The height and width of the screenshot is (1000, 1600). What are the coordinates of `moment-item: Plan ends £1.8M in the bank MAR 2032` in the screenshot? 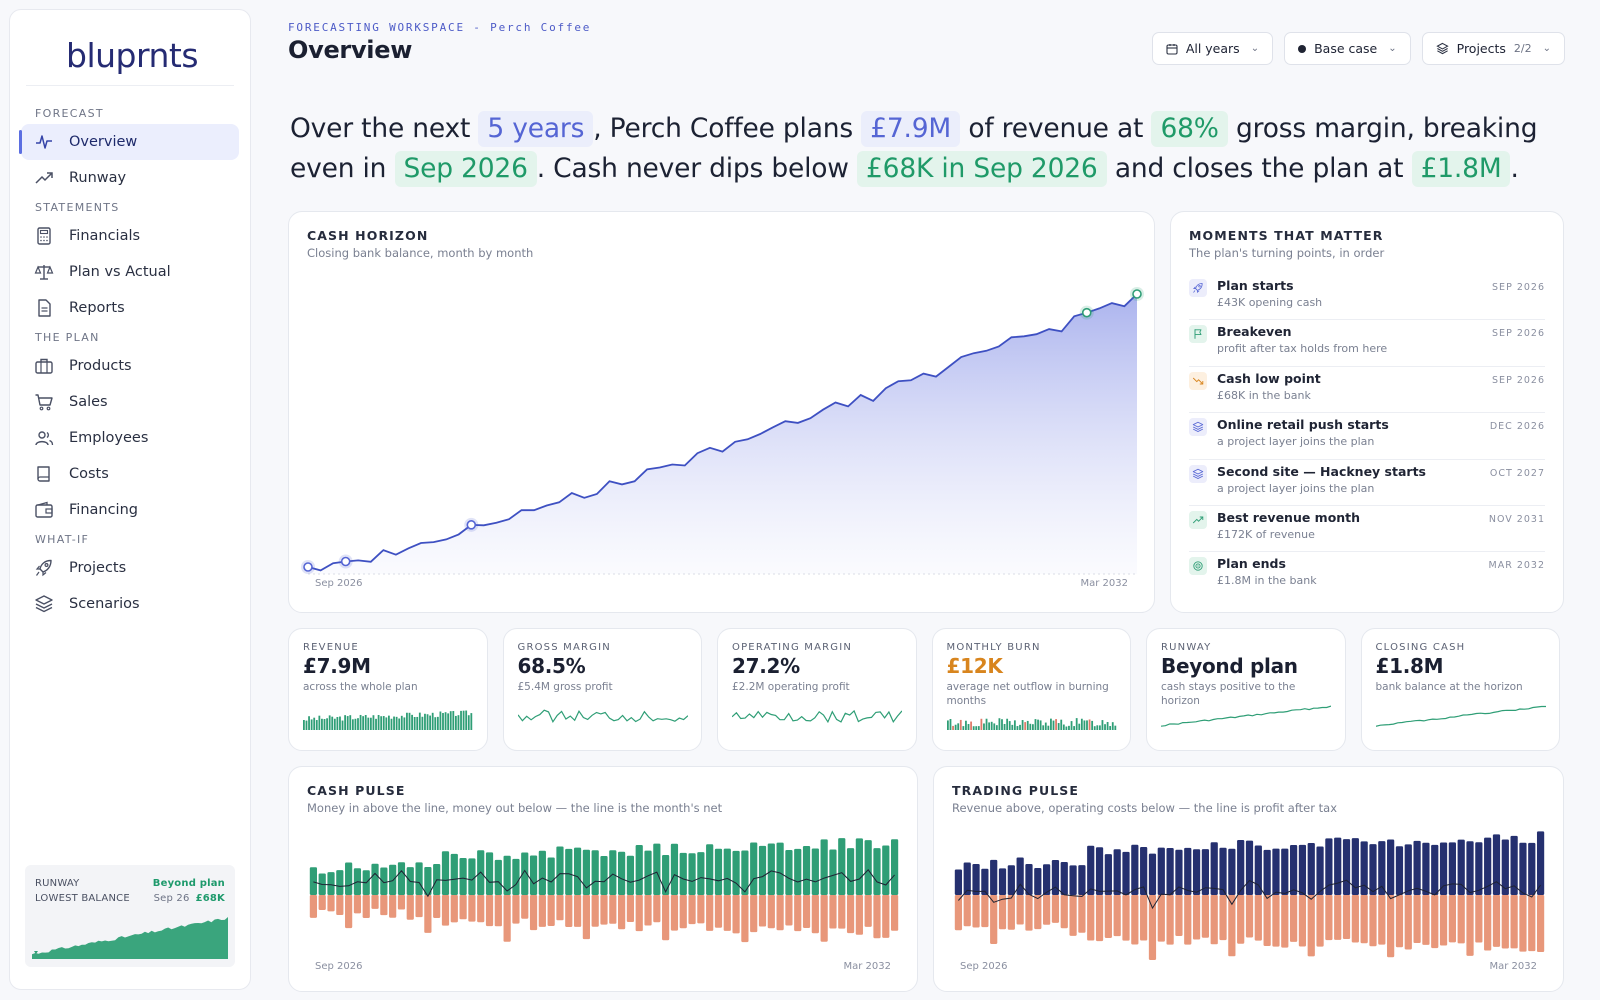 It's located at (1367, 575).